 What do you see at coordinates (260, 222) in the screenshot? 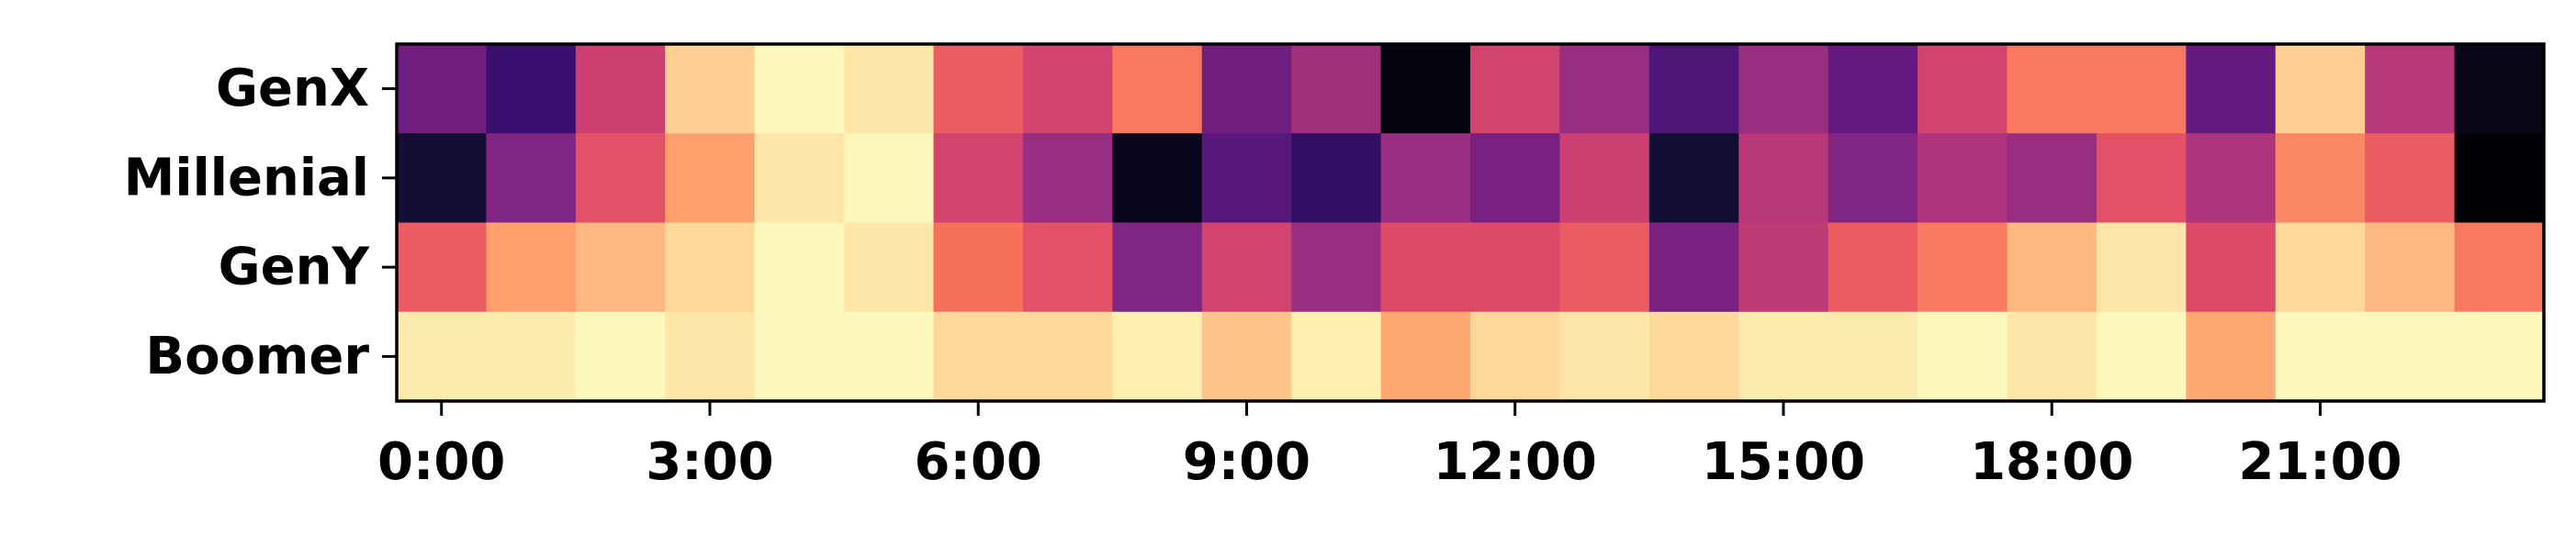
I see `y-axis: GenX Millenial GenY Boomer` at bounding box center [260, 222].